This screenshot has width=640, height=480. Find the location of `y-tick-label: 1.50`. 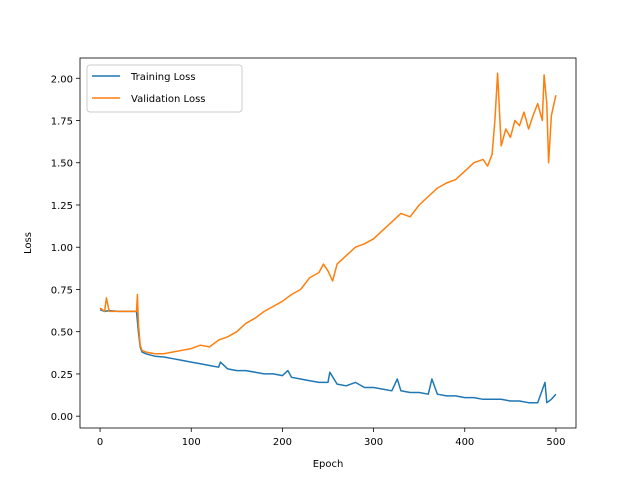

y-tick-label: 1.50 is located at coordinates (62, 164).